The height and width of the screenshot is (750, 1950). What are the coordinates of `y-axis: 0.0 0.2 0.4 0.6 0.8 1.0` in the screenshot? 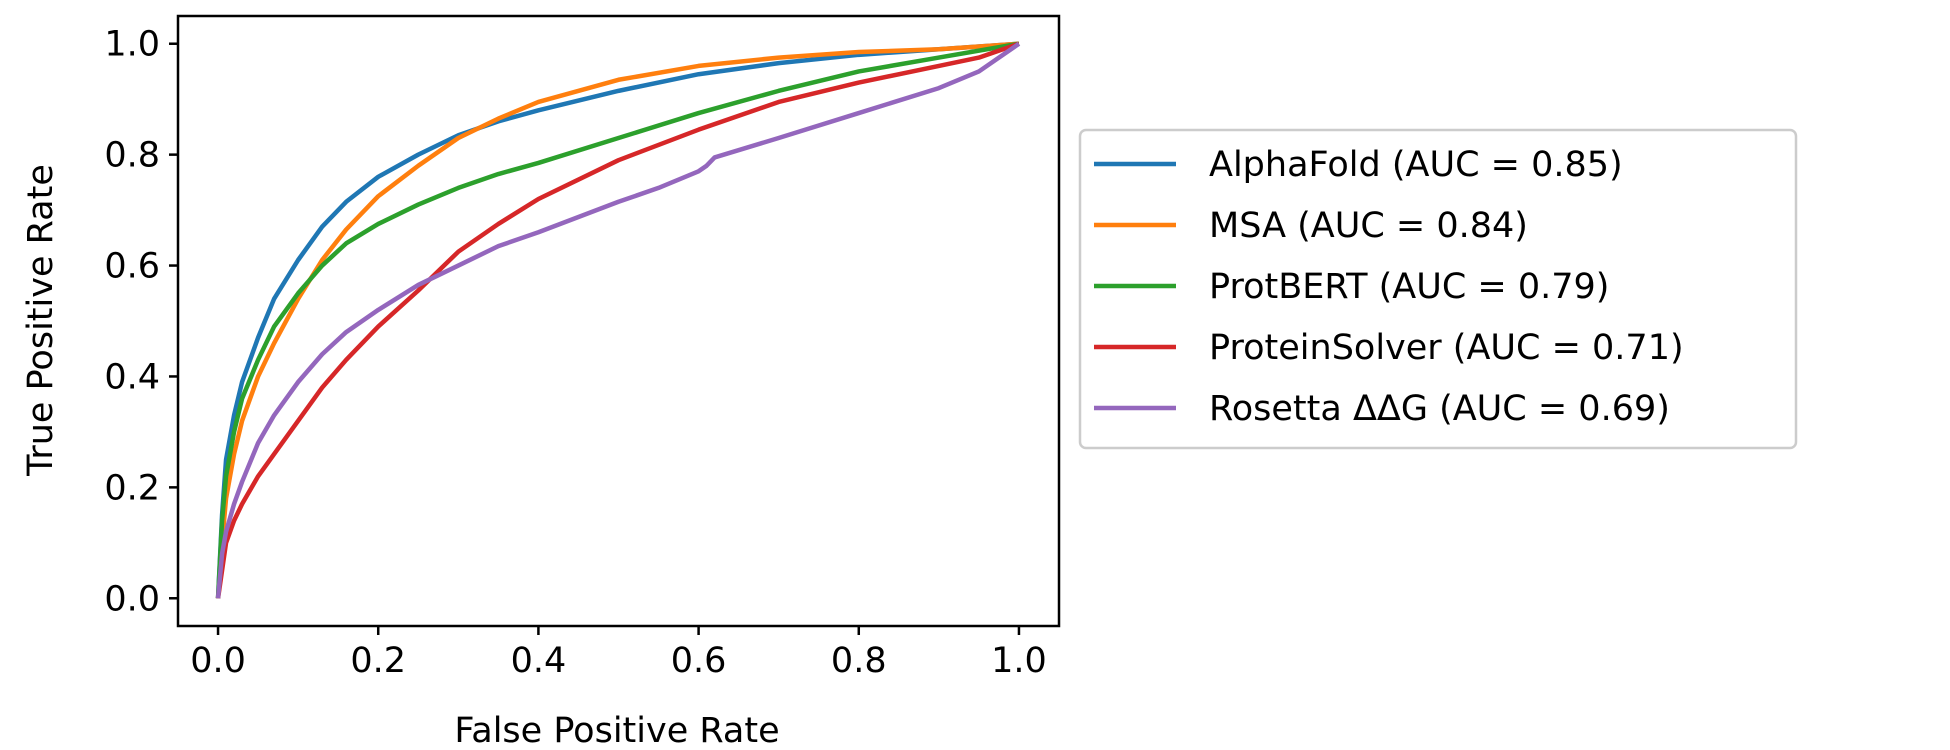 It's located at (141, 322).